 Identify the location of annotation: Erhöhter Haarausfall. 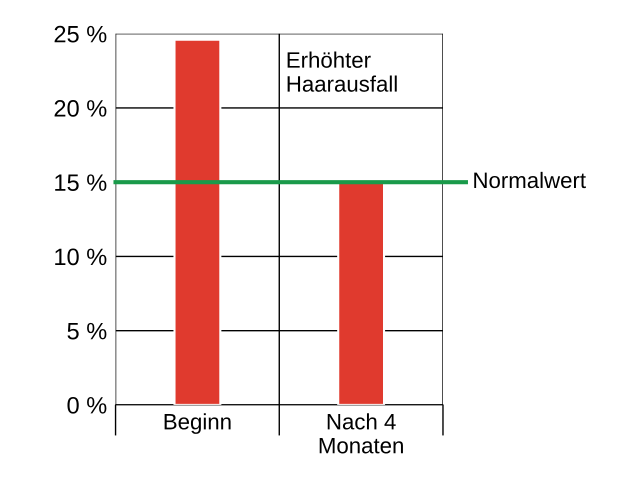
(342, 72).